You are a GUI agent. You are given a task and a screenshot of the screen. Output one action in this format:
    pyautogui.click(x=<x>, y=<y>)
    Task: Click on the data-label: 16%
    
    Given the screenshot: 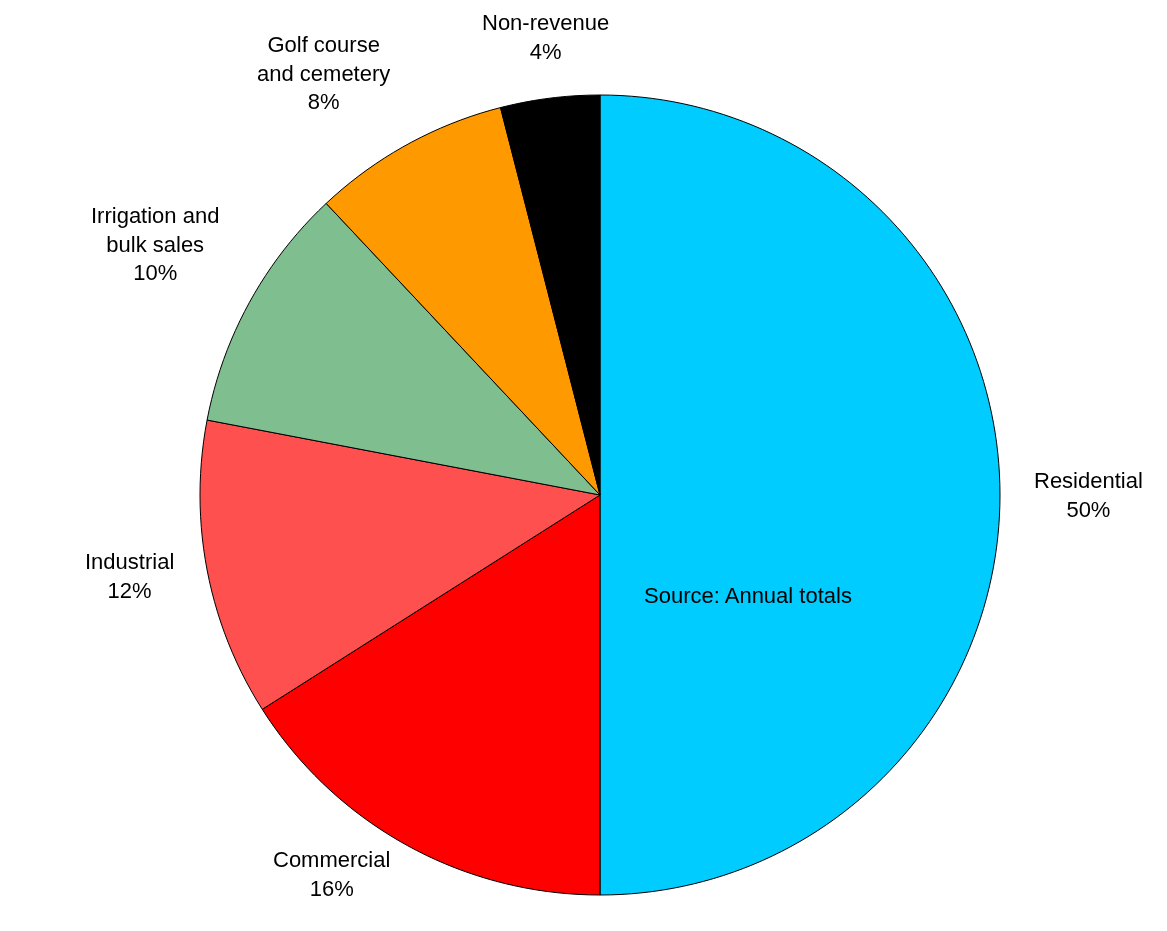 What is the action you would take?
    pyautogui.click(x=331, y=888)
    